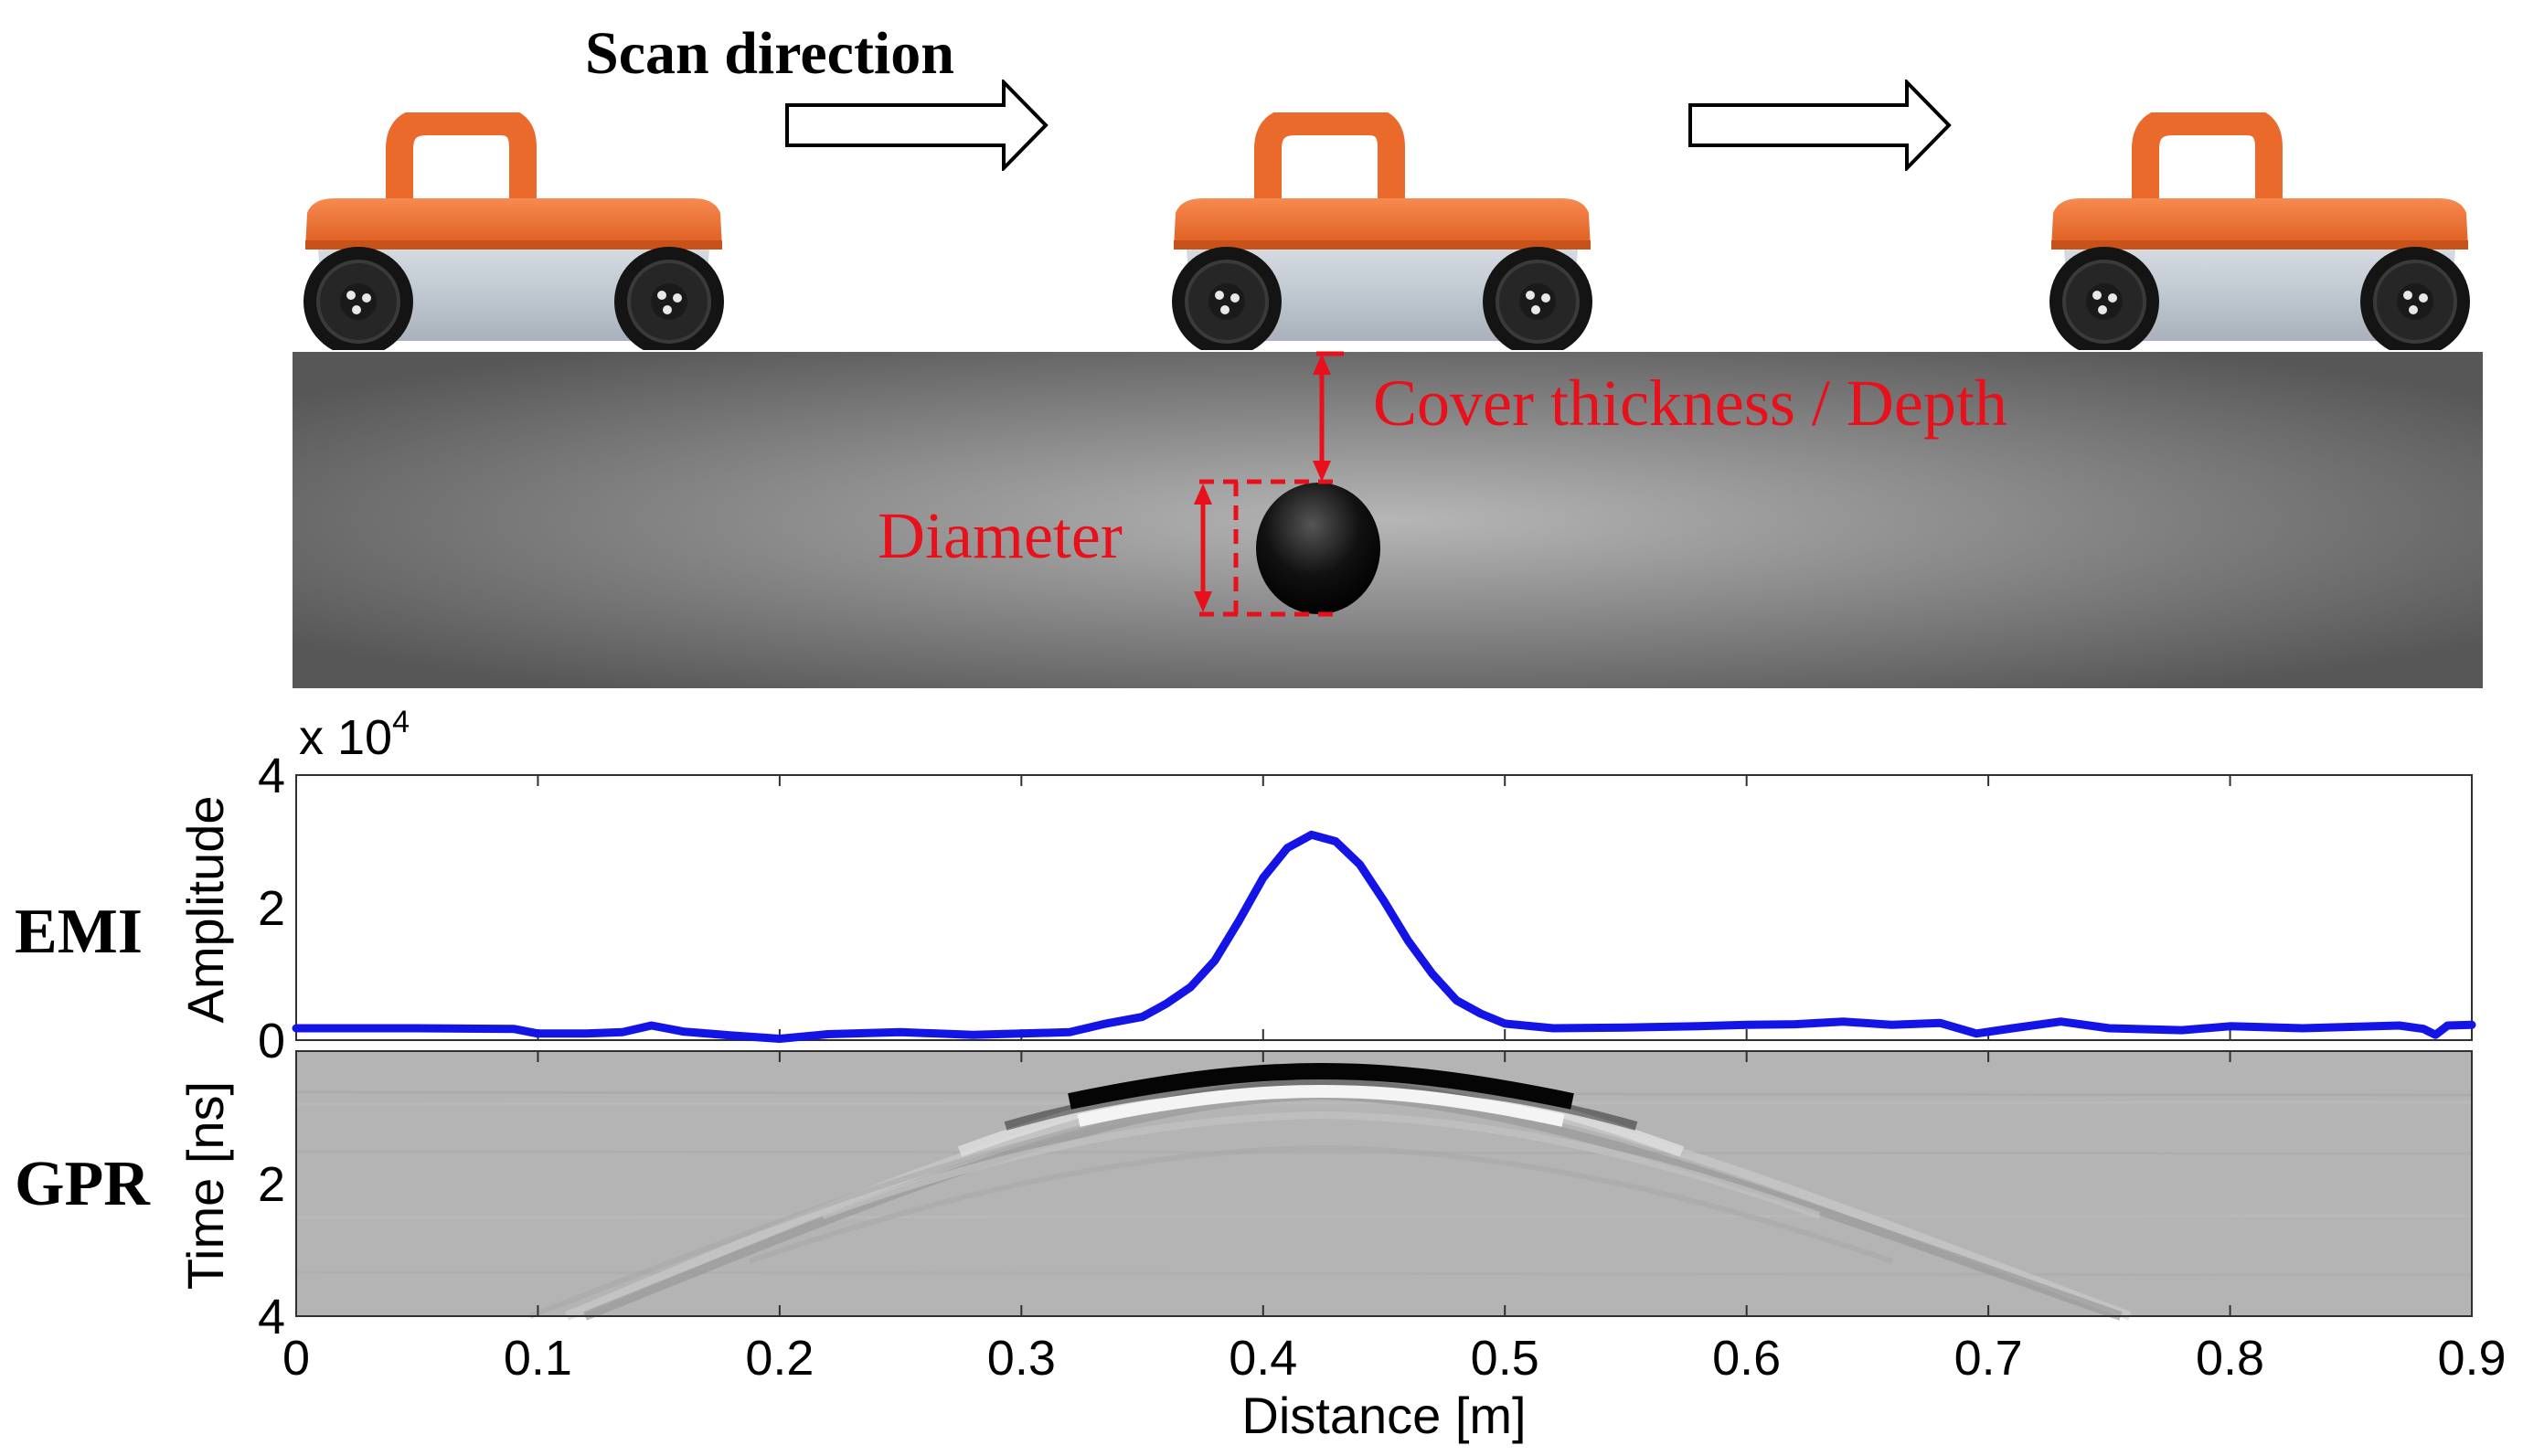  I want to click on x-tick-label: 0.1, so click(538, 1359).